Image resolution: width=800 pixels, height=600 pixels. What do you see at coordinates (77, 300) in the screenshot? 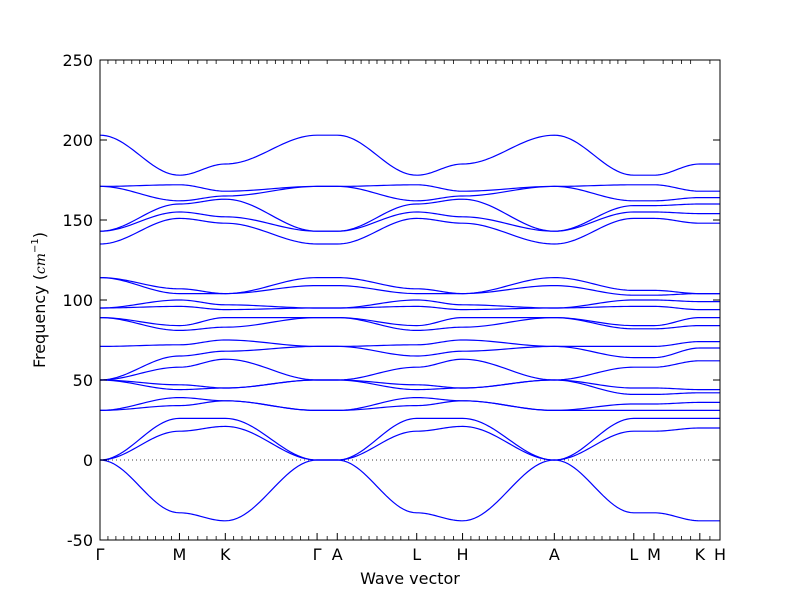
I see `y-tick-label: 100` at bounding box center [77, 300].